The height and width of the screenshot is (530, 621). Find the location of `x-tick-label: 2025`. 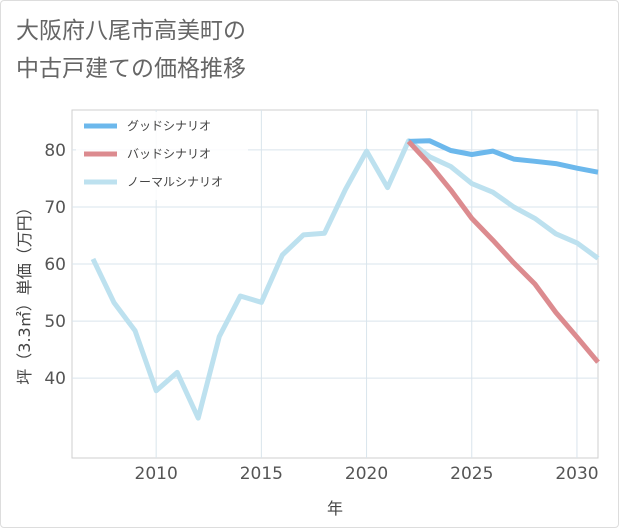

x-tick-label: 2025 is located at coordinates (471, 474).